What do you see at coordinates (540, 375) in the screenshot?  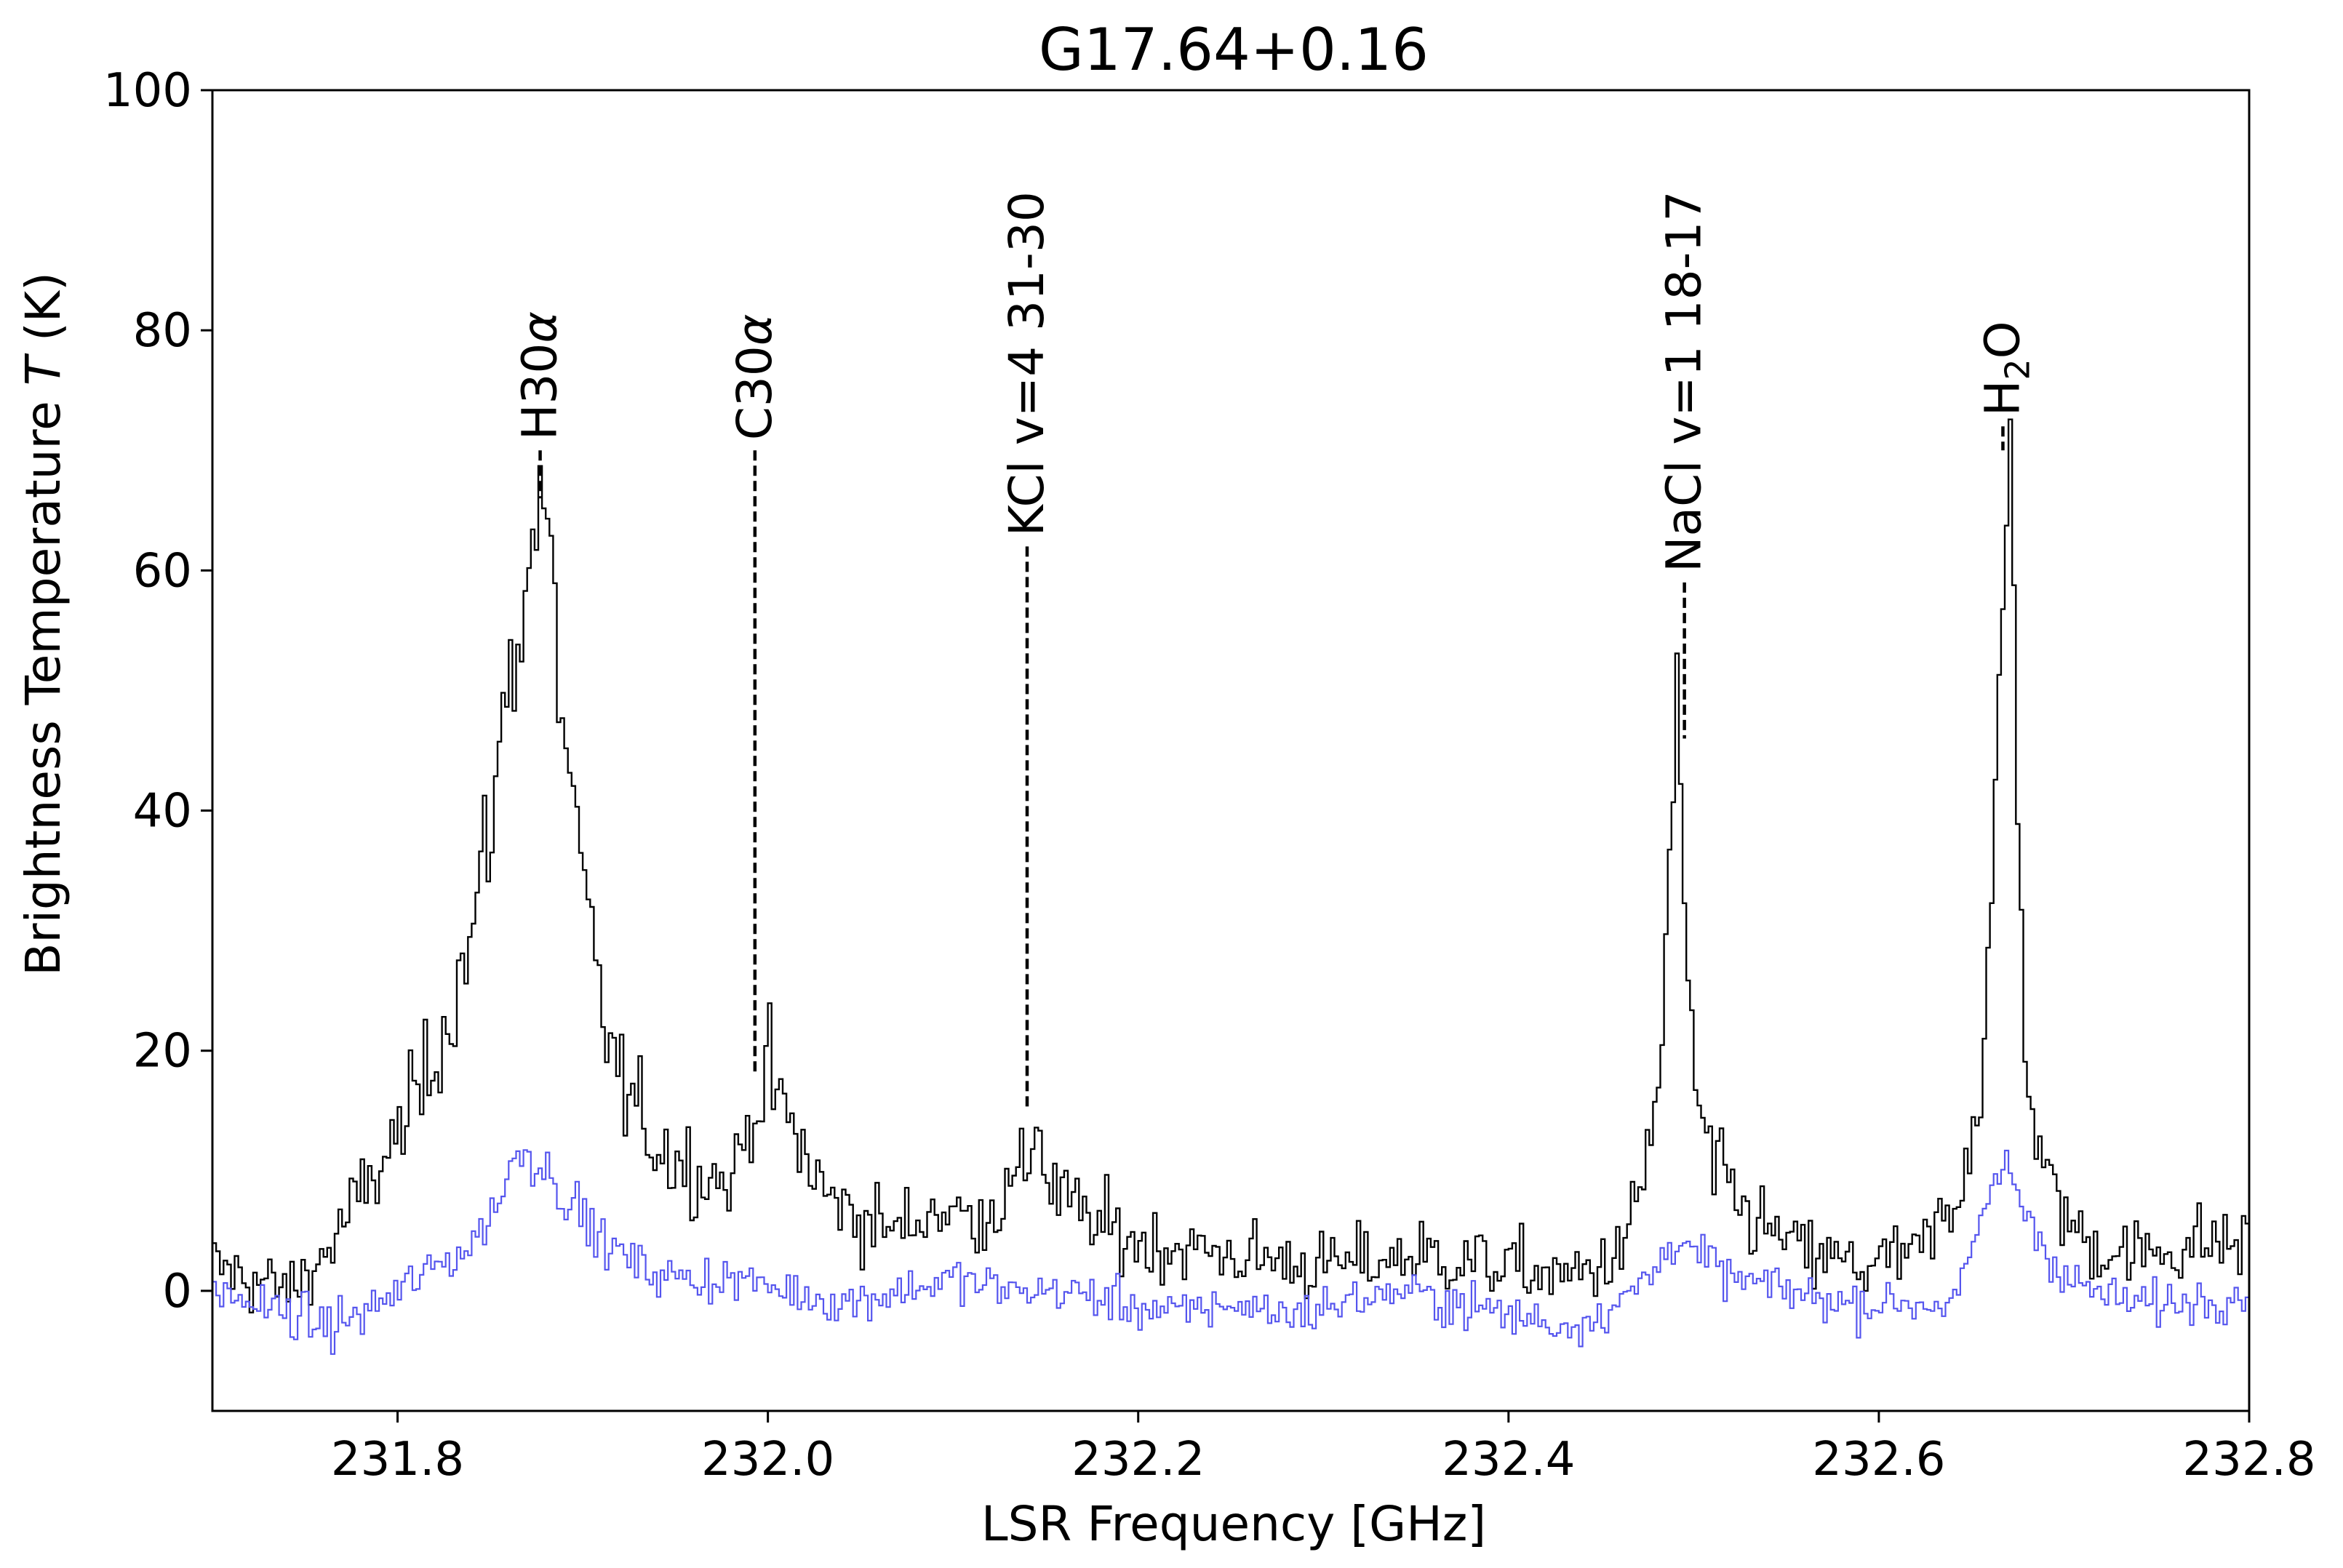 I see `line-label: H30α` at bounding box center [540, 375].